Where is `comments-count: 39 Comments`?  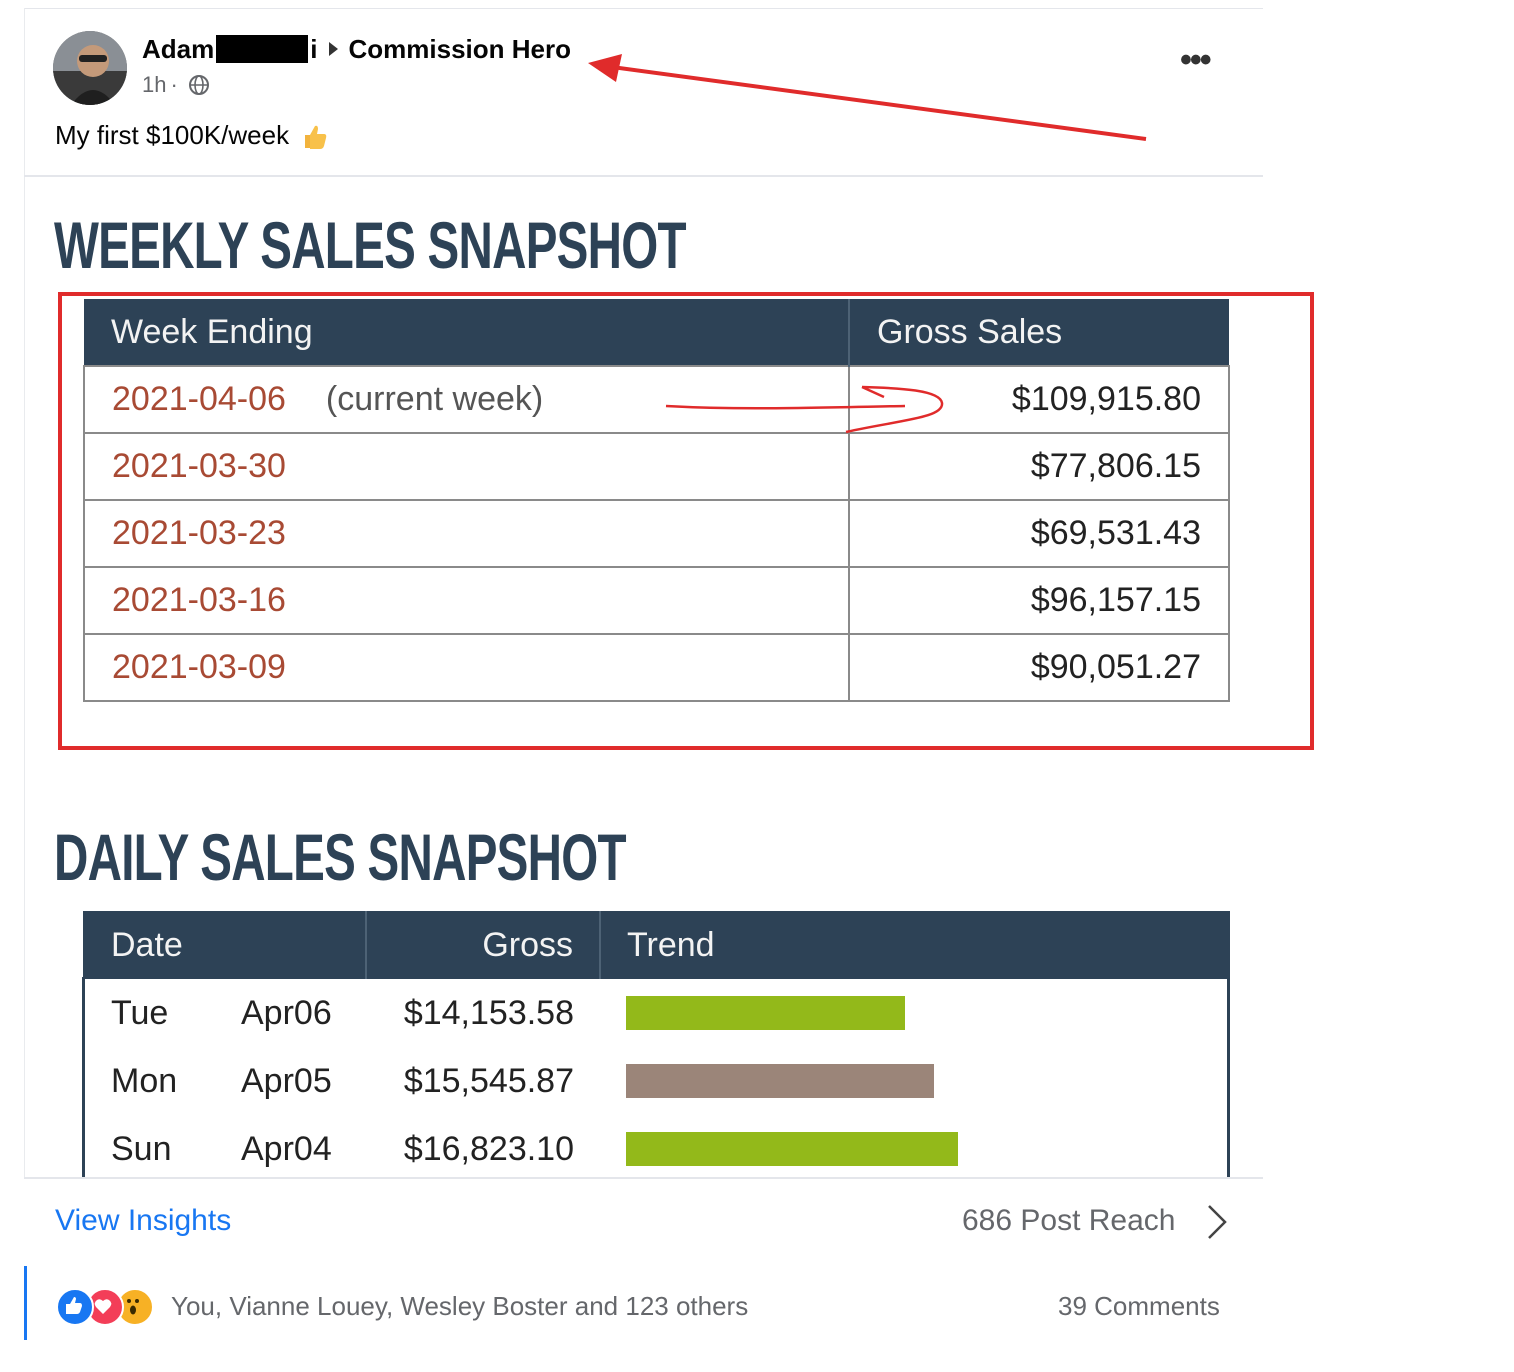
comments-count: 39 Comments is located at coordinates (1139, 1306).